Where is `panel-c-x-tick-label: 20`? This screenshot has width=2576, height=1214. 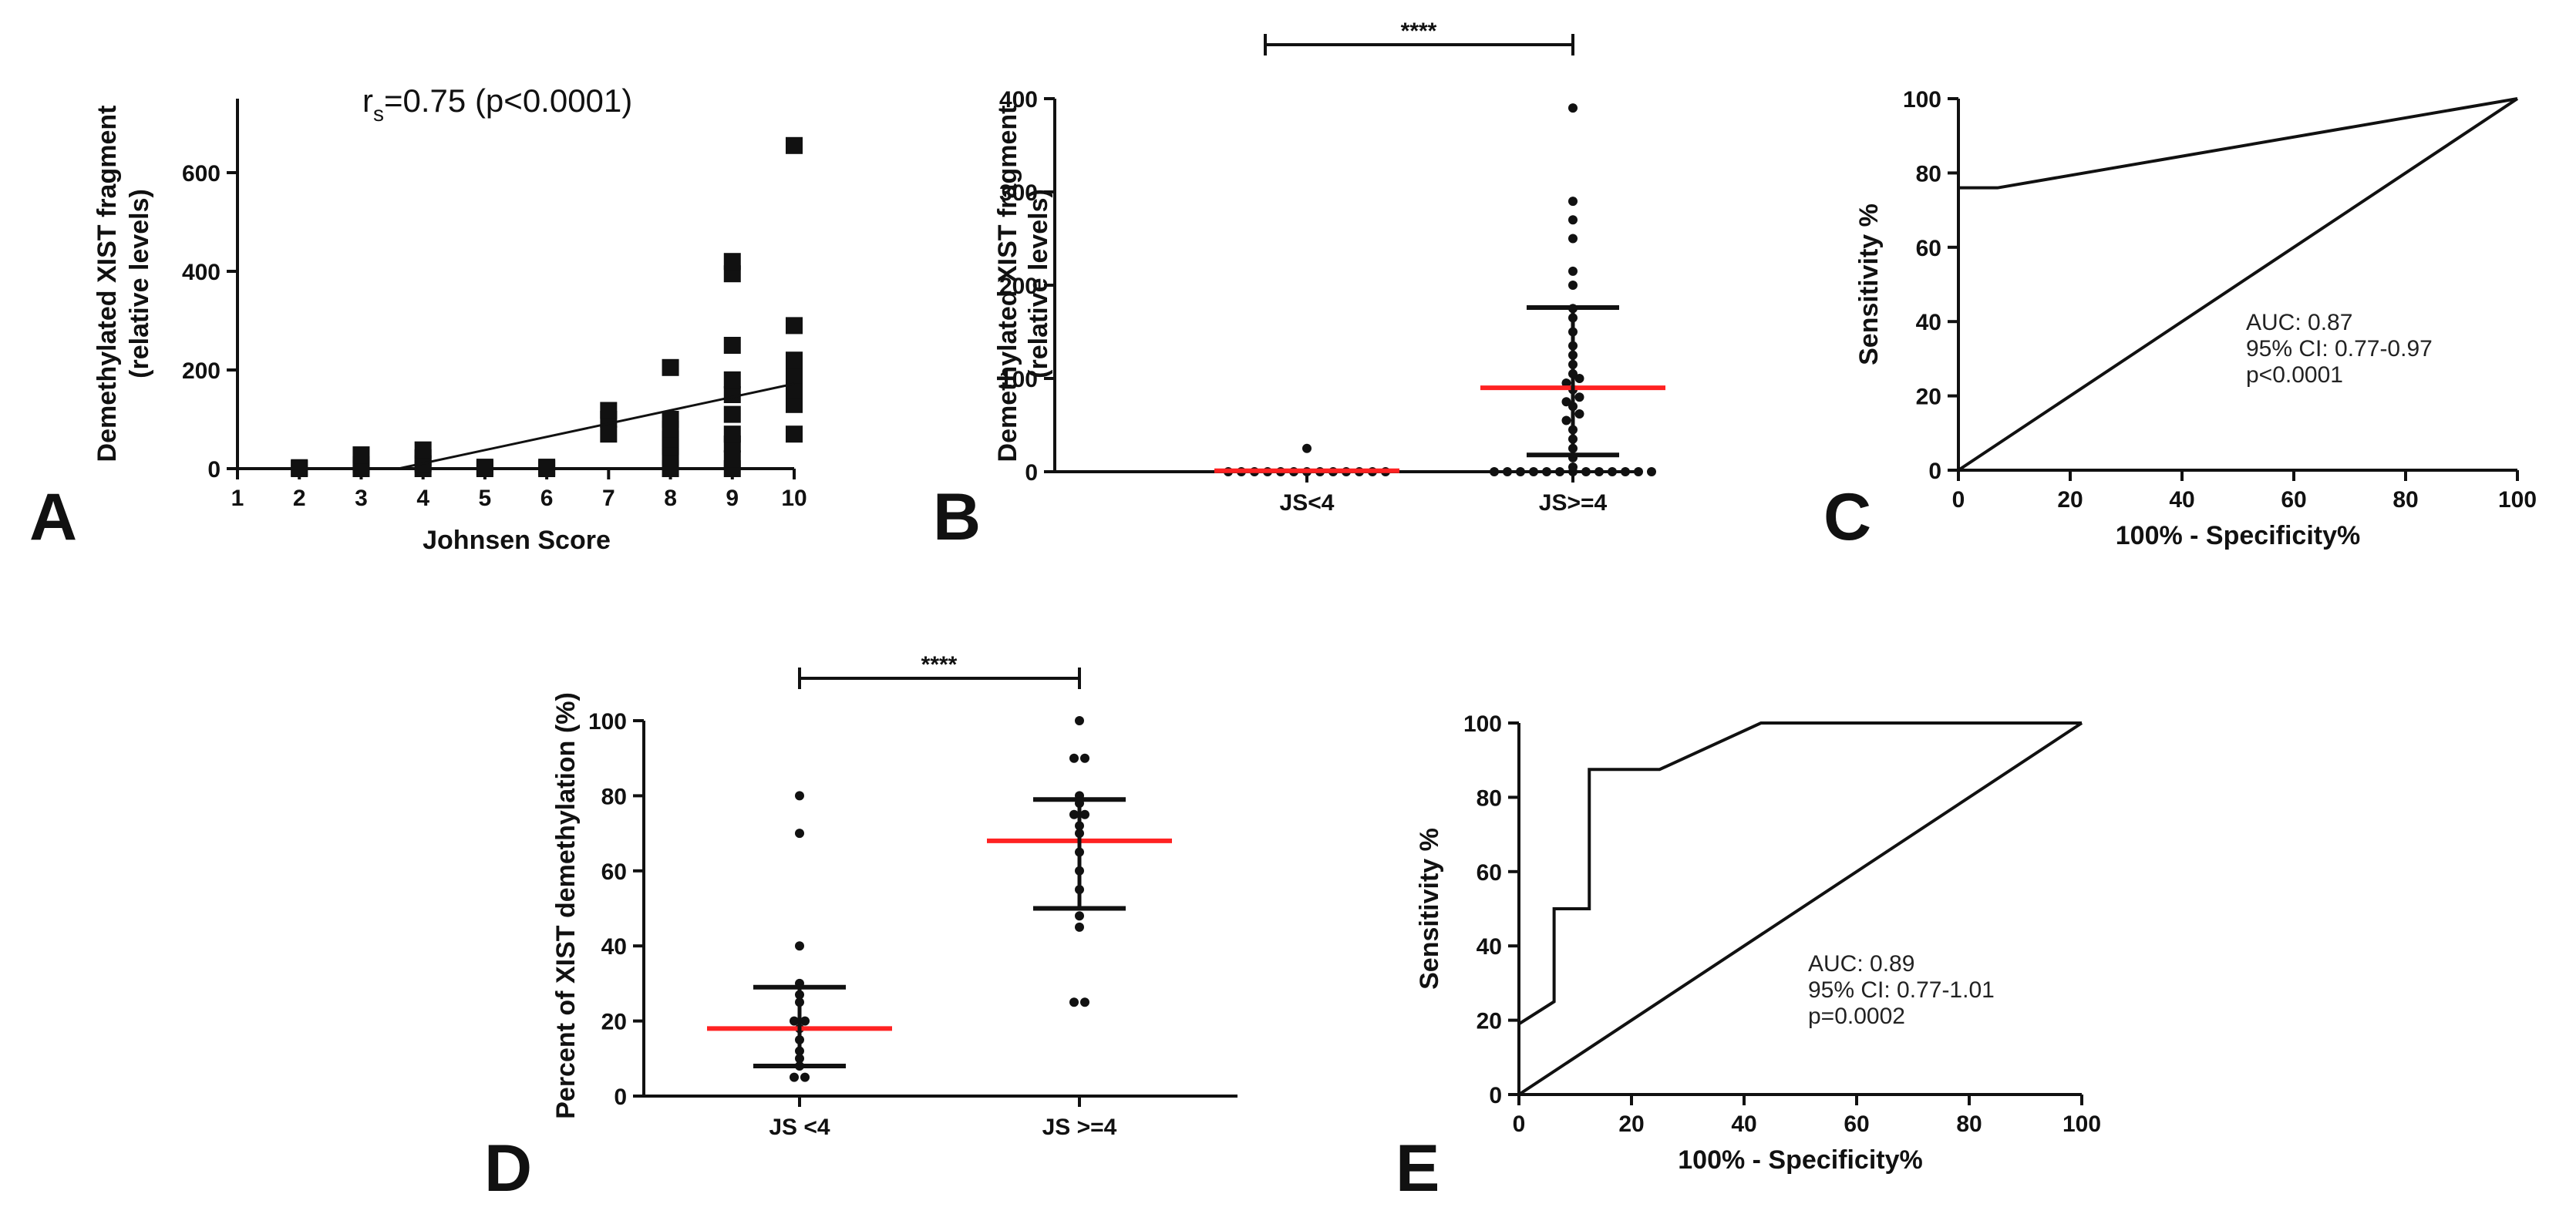
panel-c-x-tick-label: 20 is located at coordinates (2070, 500).